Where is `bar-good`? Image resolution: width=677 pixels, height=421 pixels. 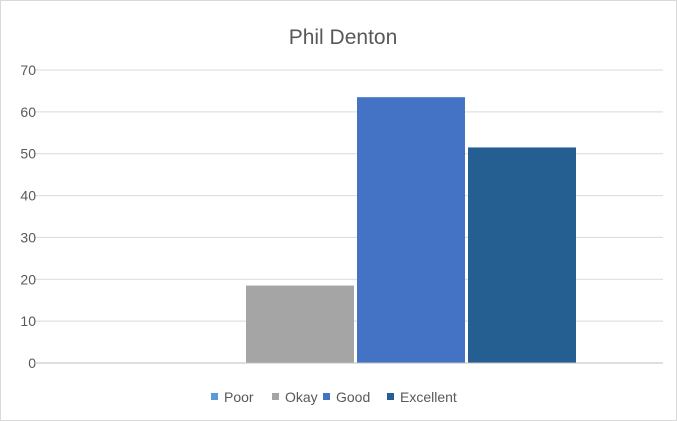
bar-good is located at coordinates (411, 230).